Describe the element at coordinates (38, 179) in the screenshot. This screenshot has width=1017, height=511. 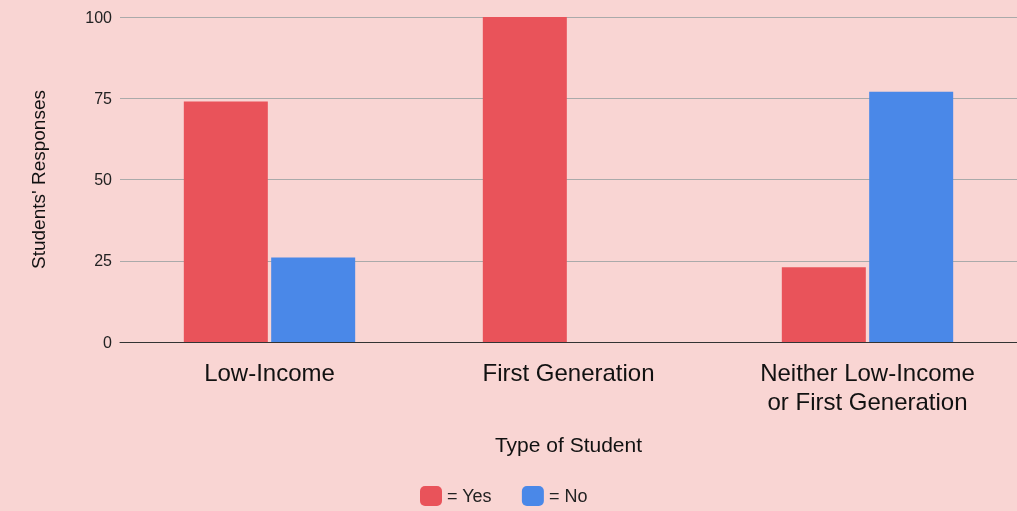
I see `y-axis-title: Students' Responses` at that location.